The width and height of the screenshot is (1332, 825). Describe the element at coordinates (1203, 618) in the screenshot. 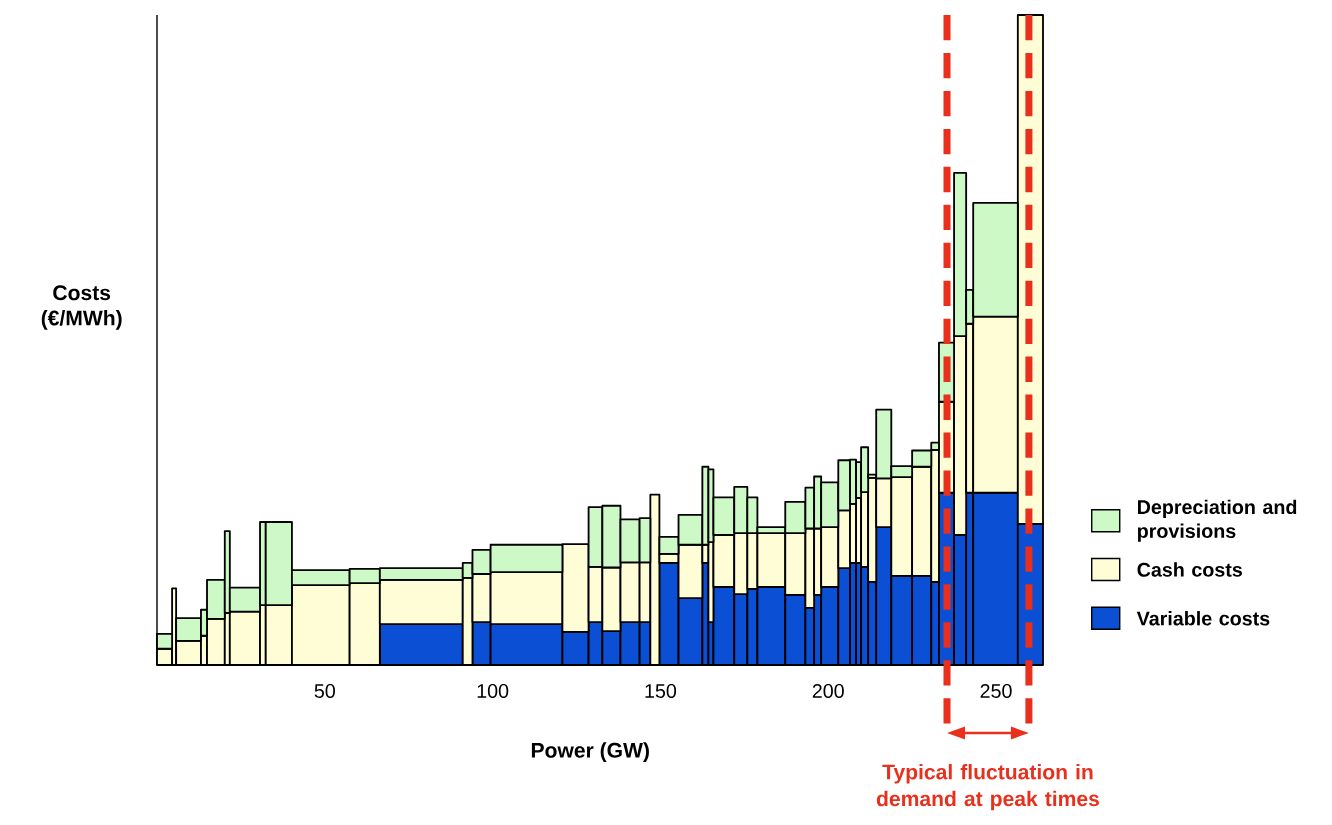

I see `legend-label: Variable costs` at that location.